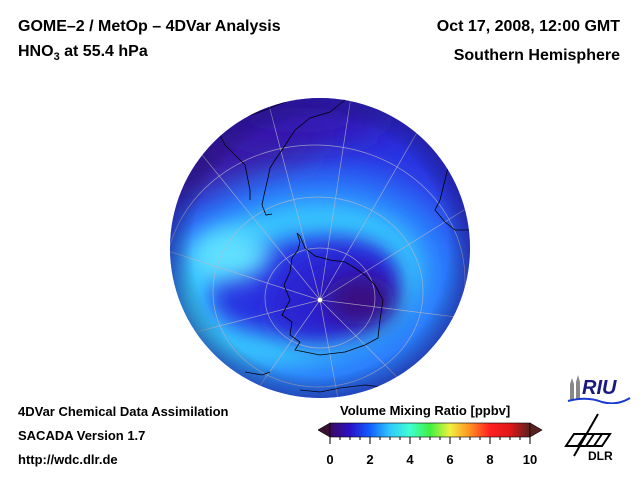 The height and width of the screenshot is (480, 640). I want to click on chart-subtitle: HNO3 at 55.4 hPa, so click(83, 53).